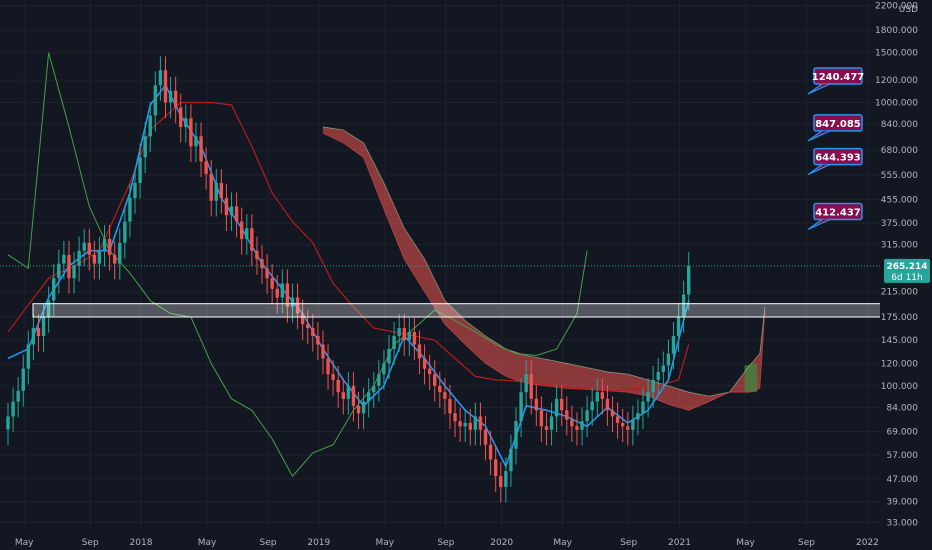  I want to click on price-tick-label: 57.000, so click(903, 456).